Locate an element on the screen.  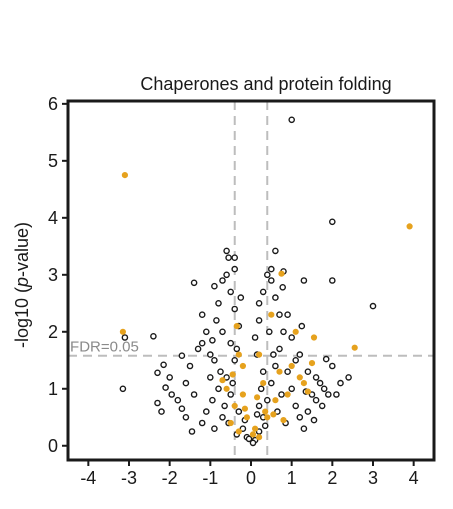
y-tick-label-3: 3 is located at coordinates (53, 275).